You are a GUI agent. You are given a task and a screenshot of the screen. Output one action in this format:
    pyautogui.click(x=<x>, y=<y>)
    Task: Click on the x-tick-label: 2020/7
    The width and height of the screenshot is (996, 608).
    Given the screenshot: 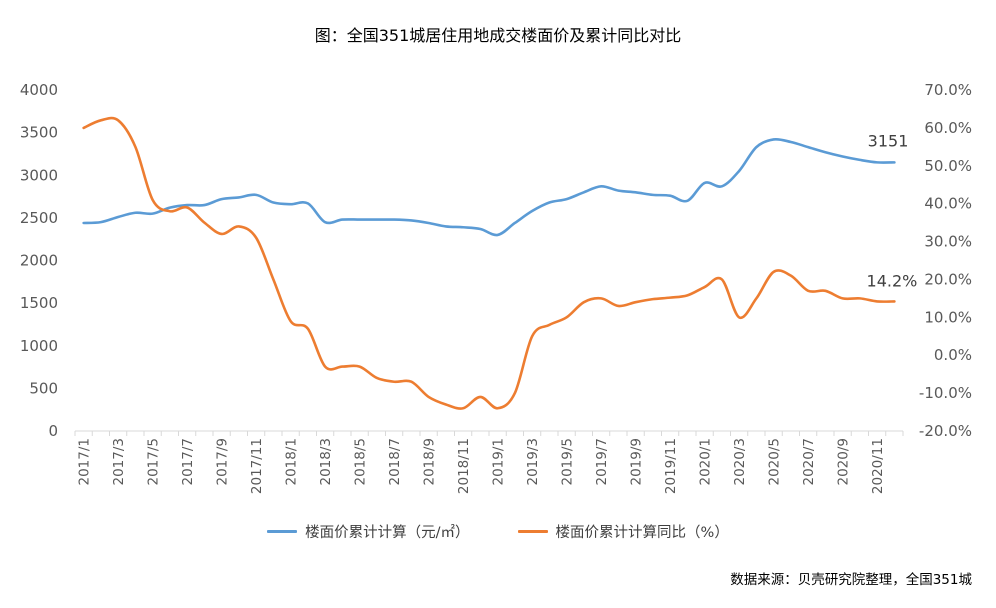 What is the action you would take?
    pyautogui.click(x=809, y=462)
    